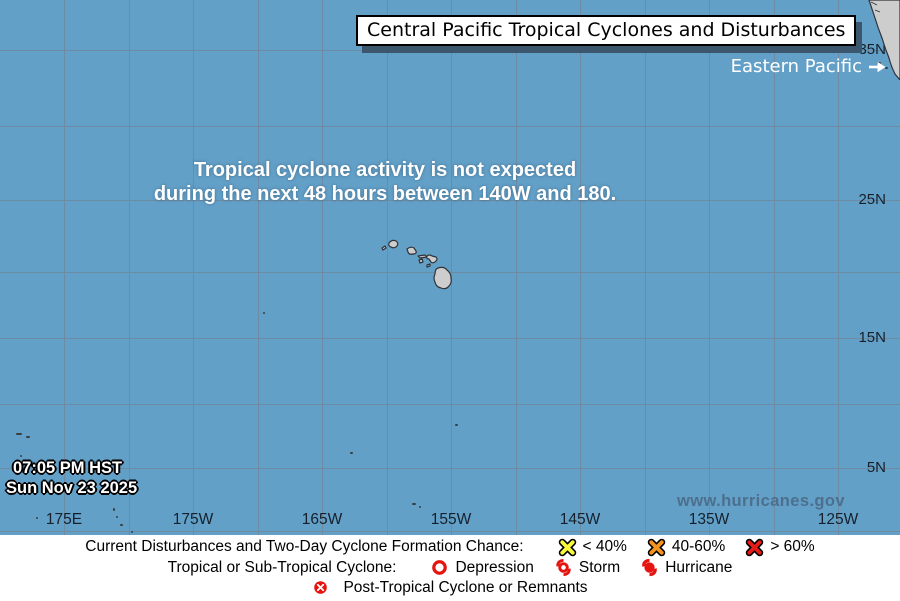 Image resolution: width=900 pixels, height=601 pixels. I want to click on latitude-label: 35N, so click(872, 50).